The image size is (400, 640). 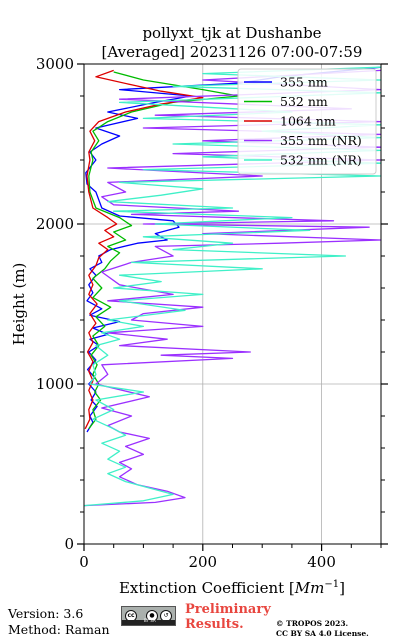 I want to click on y-axis-label: Height (m), so click(x=19, y=304).